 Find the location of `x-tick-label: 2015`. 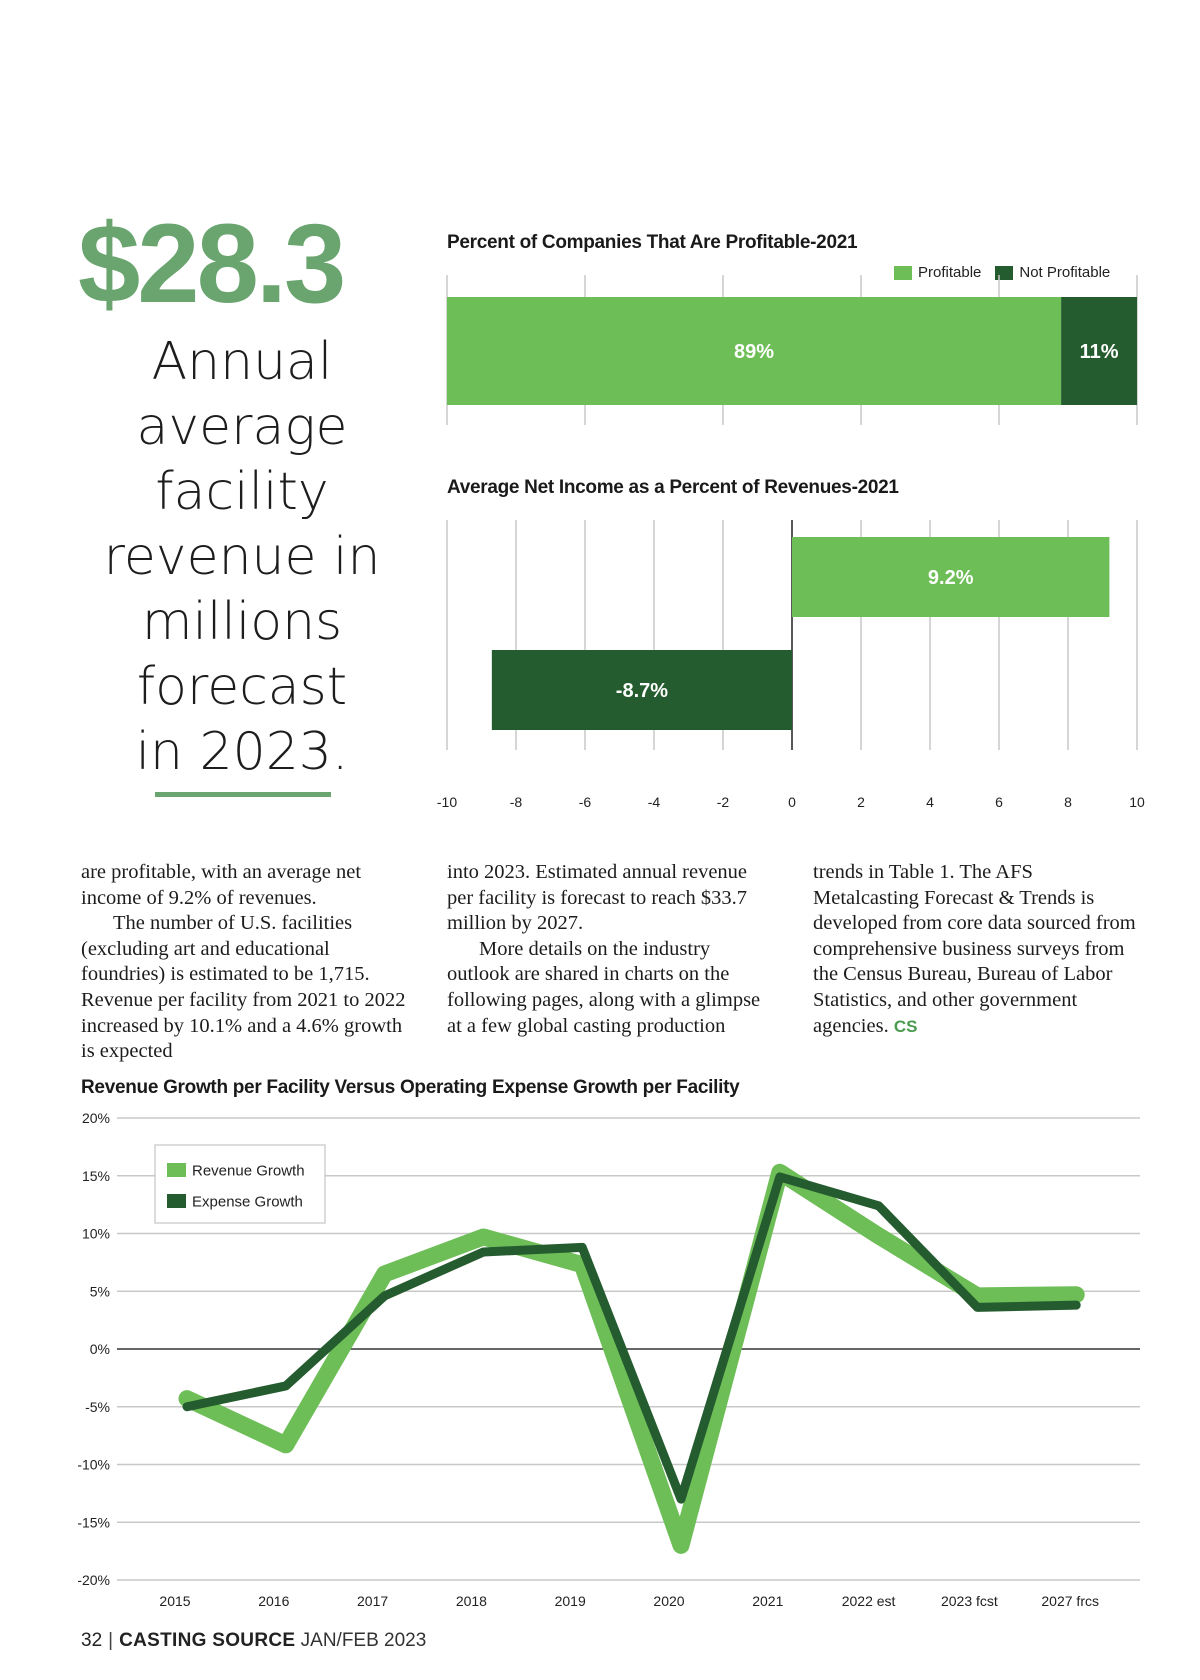

x-tick-label: 2015 is located at coordinates (174, 1601).